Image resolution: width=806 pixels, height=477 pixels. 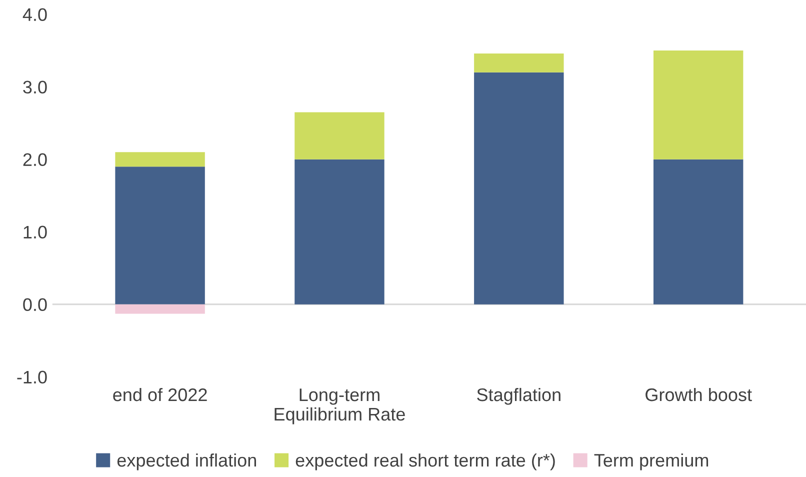 I want to click on y-tick-label: -1.0, so click(x=32, y=377).